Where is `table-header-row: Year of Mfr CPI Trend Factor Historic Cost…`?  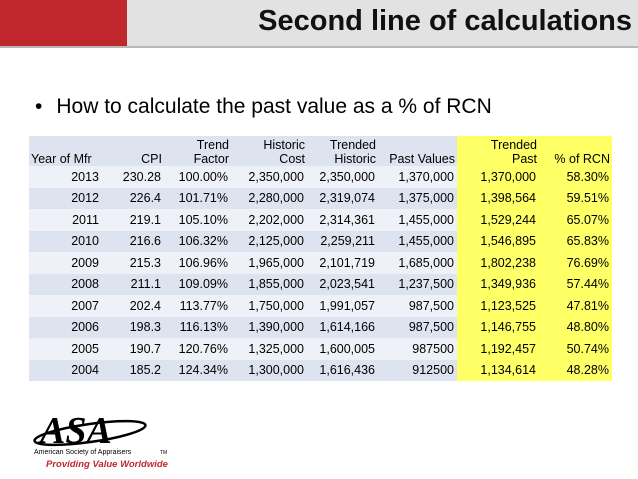 table-header-row: Year of Mfr CPI Trend Factor Historic Cost… is located at coordinates (320, 151).